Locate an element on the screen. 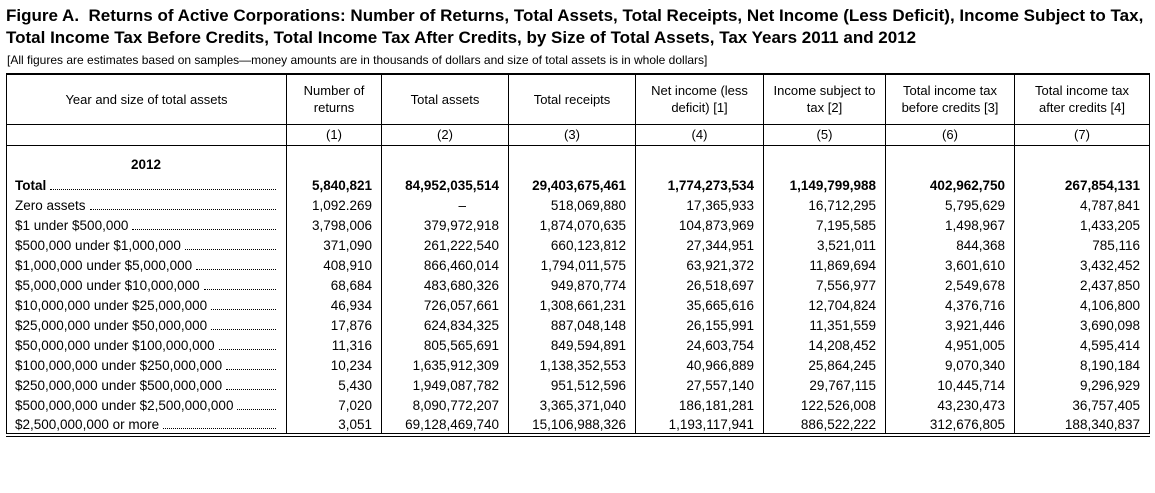 This screenshot has height=493, width=1155. column-number: (6) is located at coordinates (950, 134).